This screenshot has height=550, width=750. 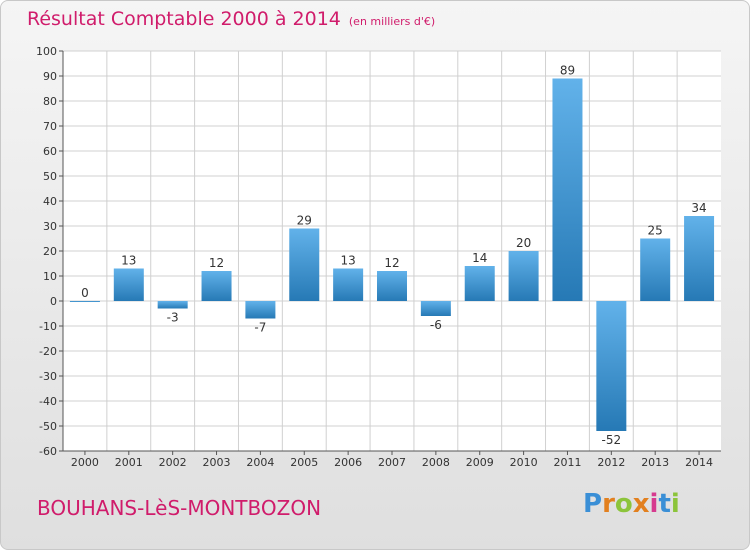 What do you see at coordinates (216, 286) in the screenshot?
I see `bar-2003` at bounding box center [216, 286].